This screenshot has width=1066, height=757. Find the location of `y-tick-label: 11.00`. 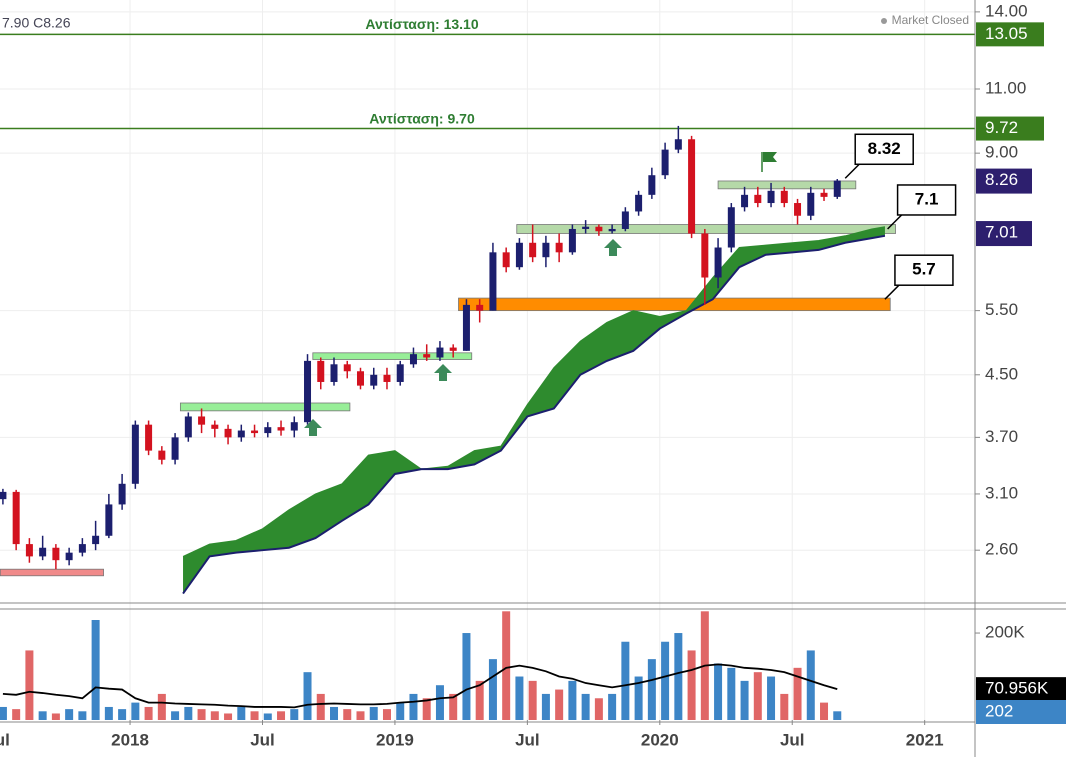

y-tick-label: 11.00 is located at coordinates (1005, 87).